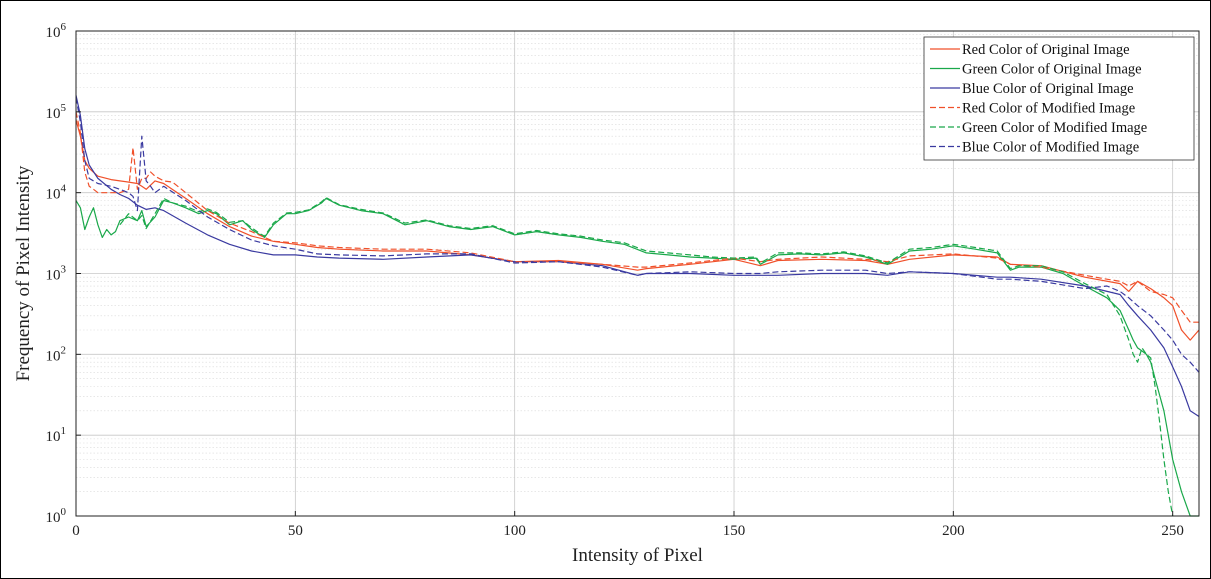 The image size is (1211, 579). What do you see at coordinates (56, 193) in the screenshot?
I see `y-tick-label: 10⁴` at bounding box center [56, 193].